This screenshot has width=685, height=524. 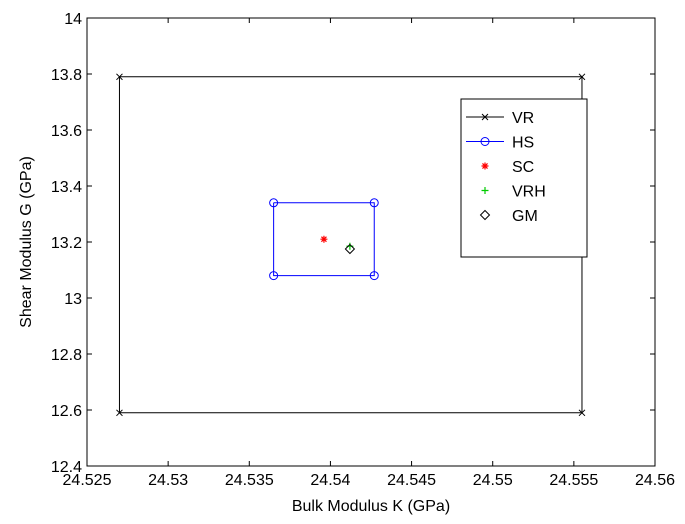 What do you see at coordinates (500, 118) in the screenshot?
I see `legend-item-vr: VR` at bounding box center [500, 118].